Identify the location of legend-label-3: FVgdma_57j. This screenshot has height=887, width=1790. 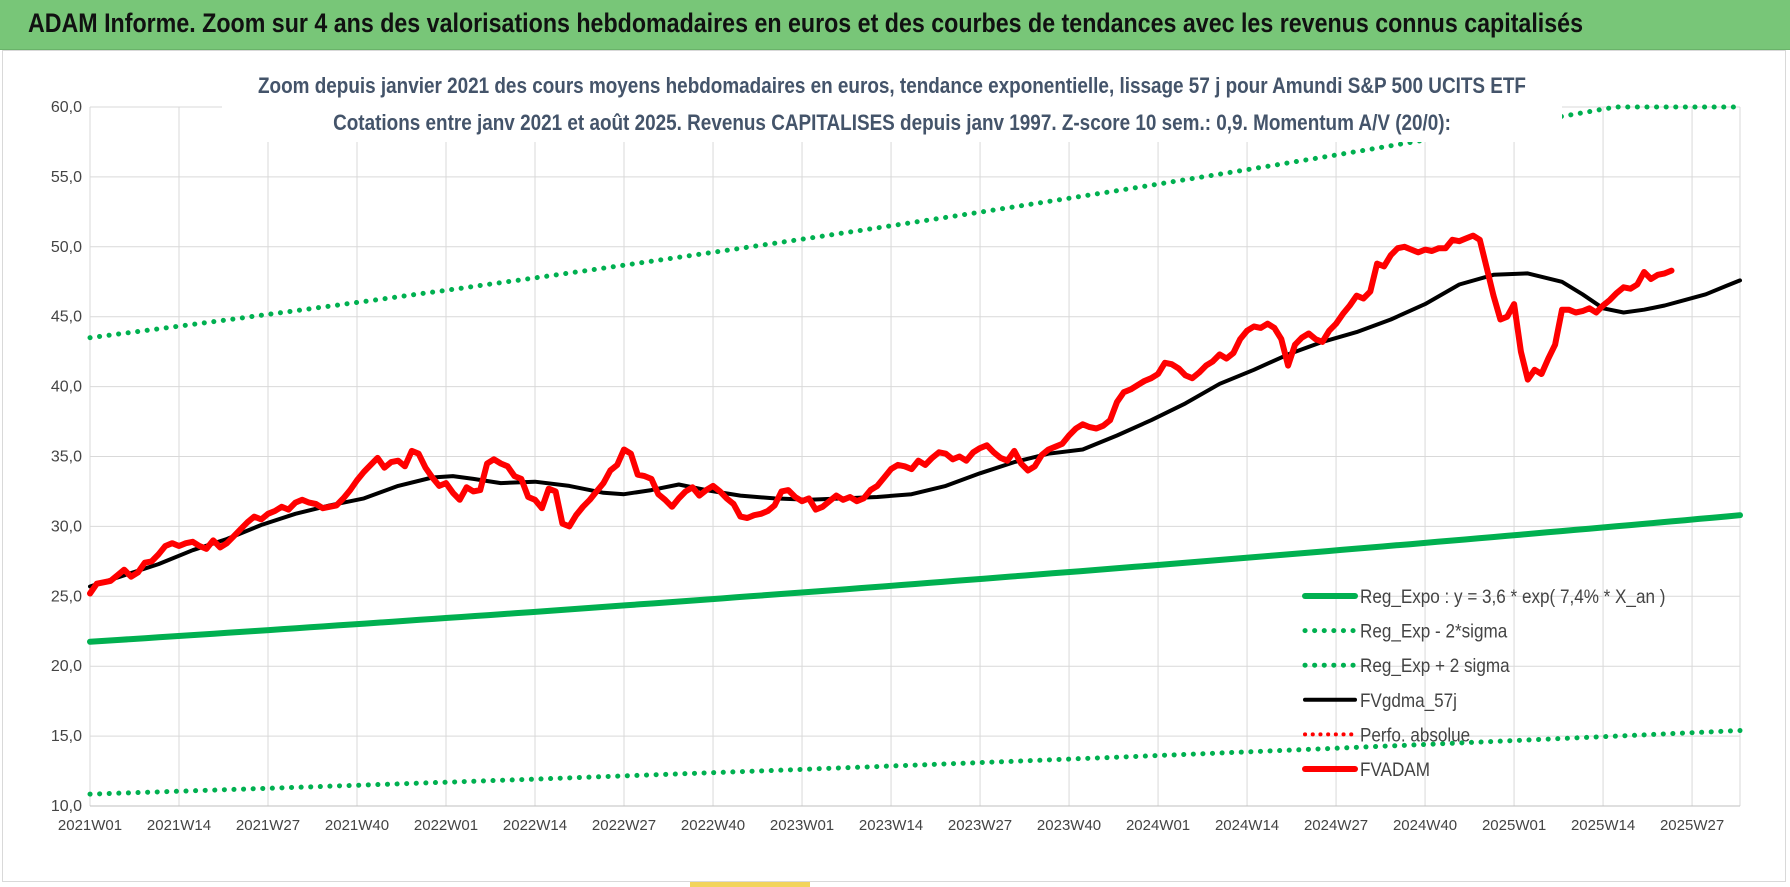
(1408, 701).